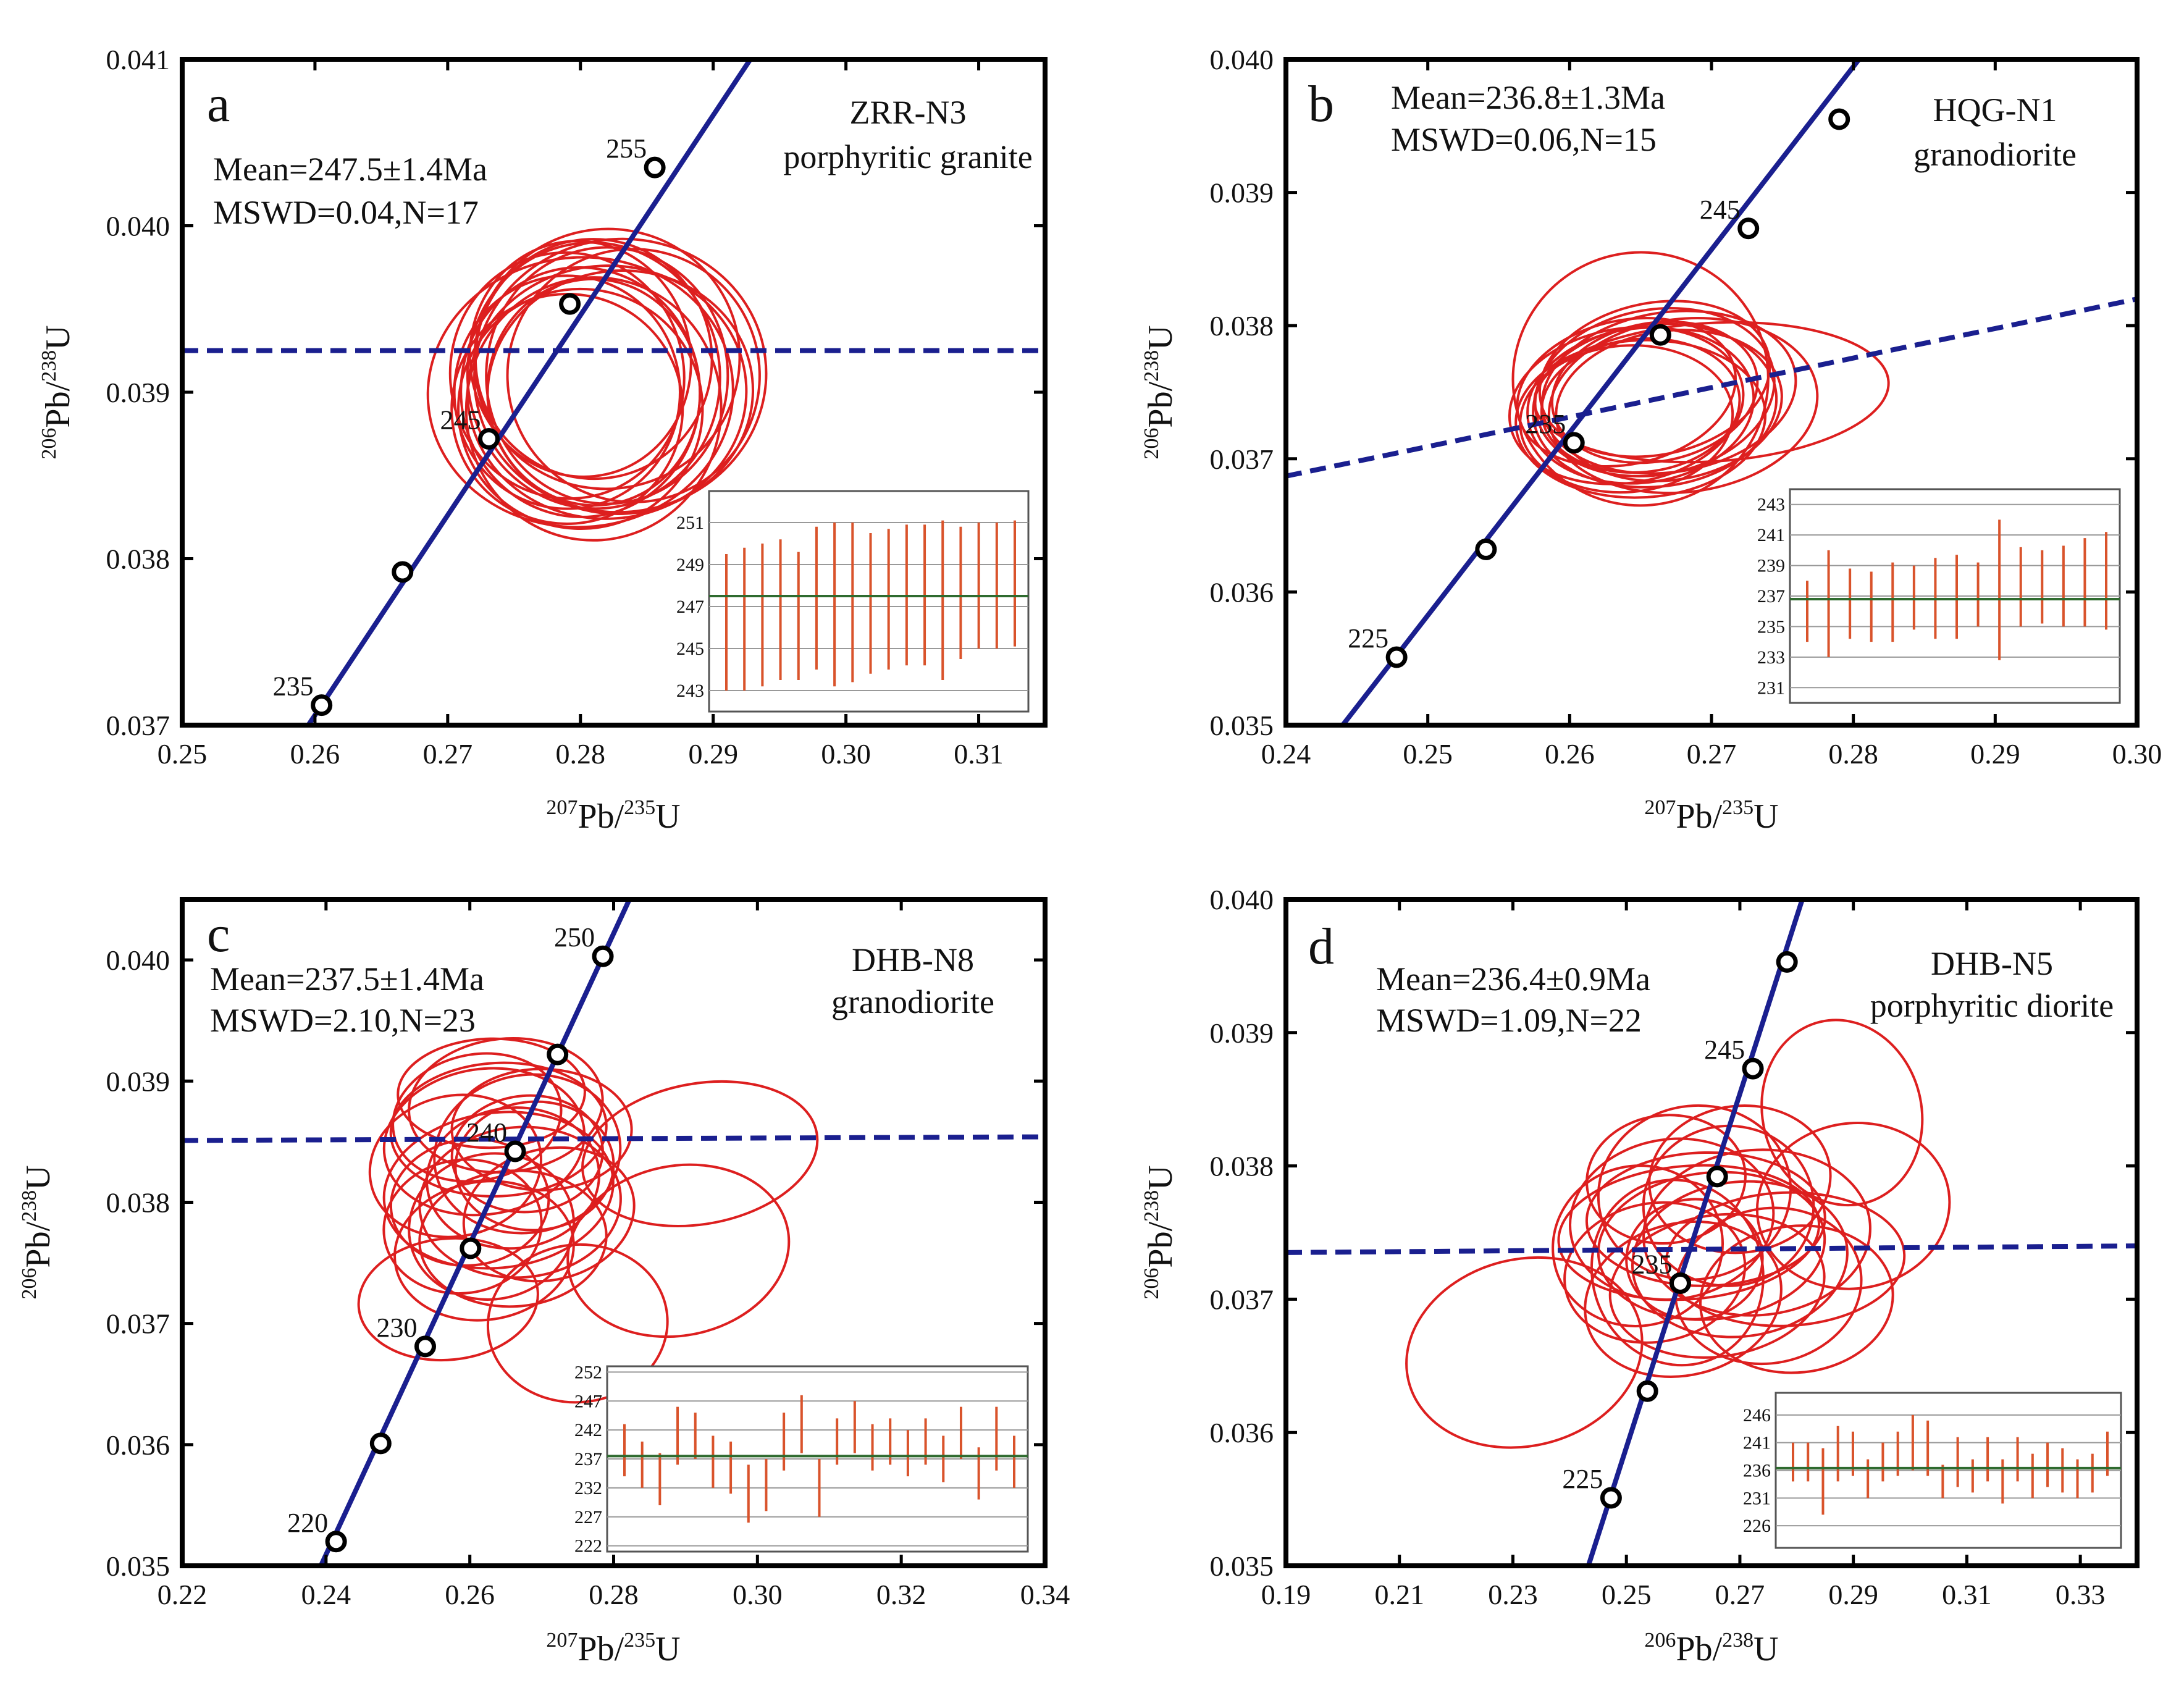 The height and width of the screenshot is (1685, 2184). I want to click on mswd-c: MSWD=2.10,N=23, so click(343, 1020).